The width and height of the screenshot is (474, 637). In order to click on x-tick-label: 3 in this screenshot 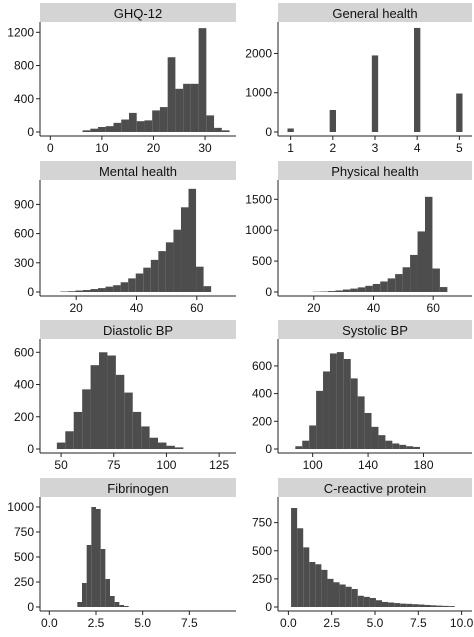, I will do `click(375, 148)`.